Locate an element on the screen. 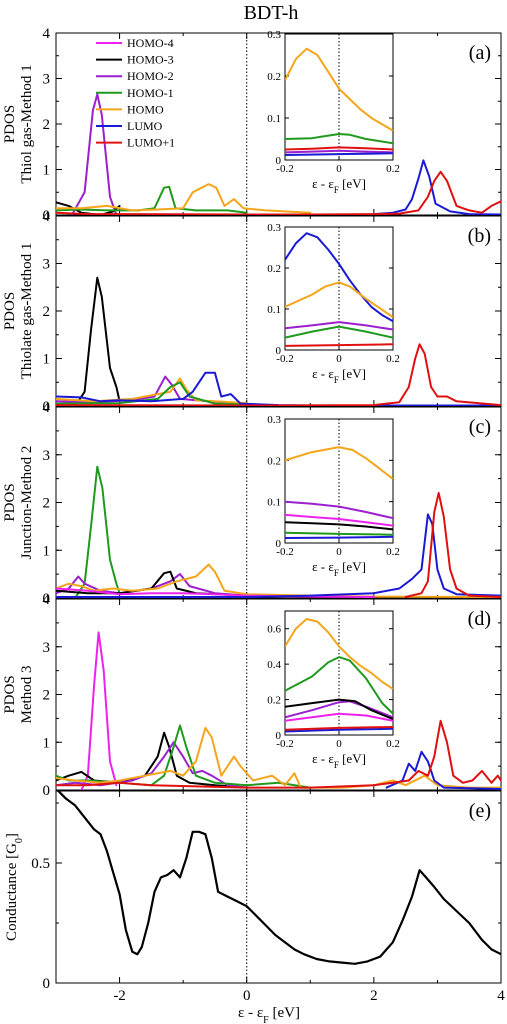 This screenshot has width=507, height=1024. y-axis-label-line: Thiolate gas-Method 1 is located at coordinates (27, 311).